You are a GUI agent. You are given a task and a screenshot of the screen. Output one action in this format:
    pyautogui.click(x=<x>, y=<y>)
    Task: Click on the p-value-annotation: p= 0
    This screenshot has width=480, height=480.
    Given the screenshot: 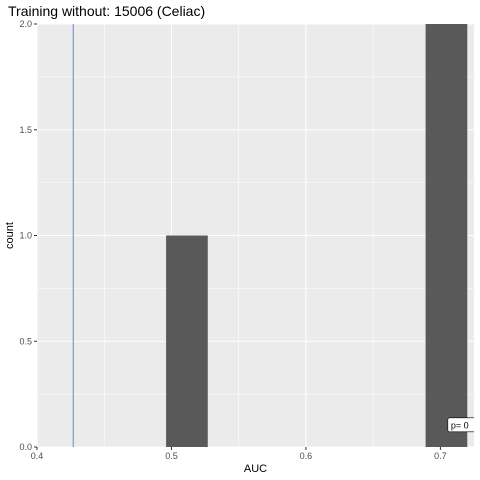 What is the action you would take?
    pyautogui.click(x=460, y=425)
    